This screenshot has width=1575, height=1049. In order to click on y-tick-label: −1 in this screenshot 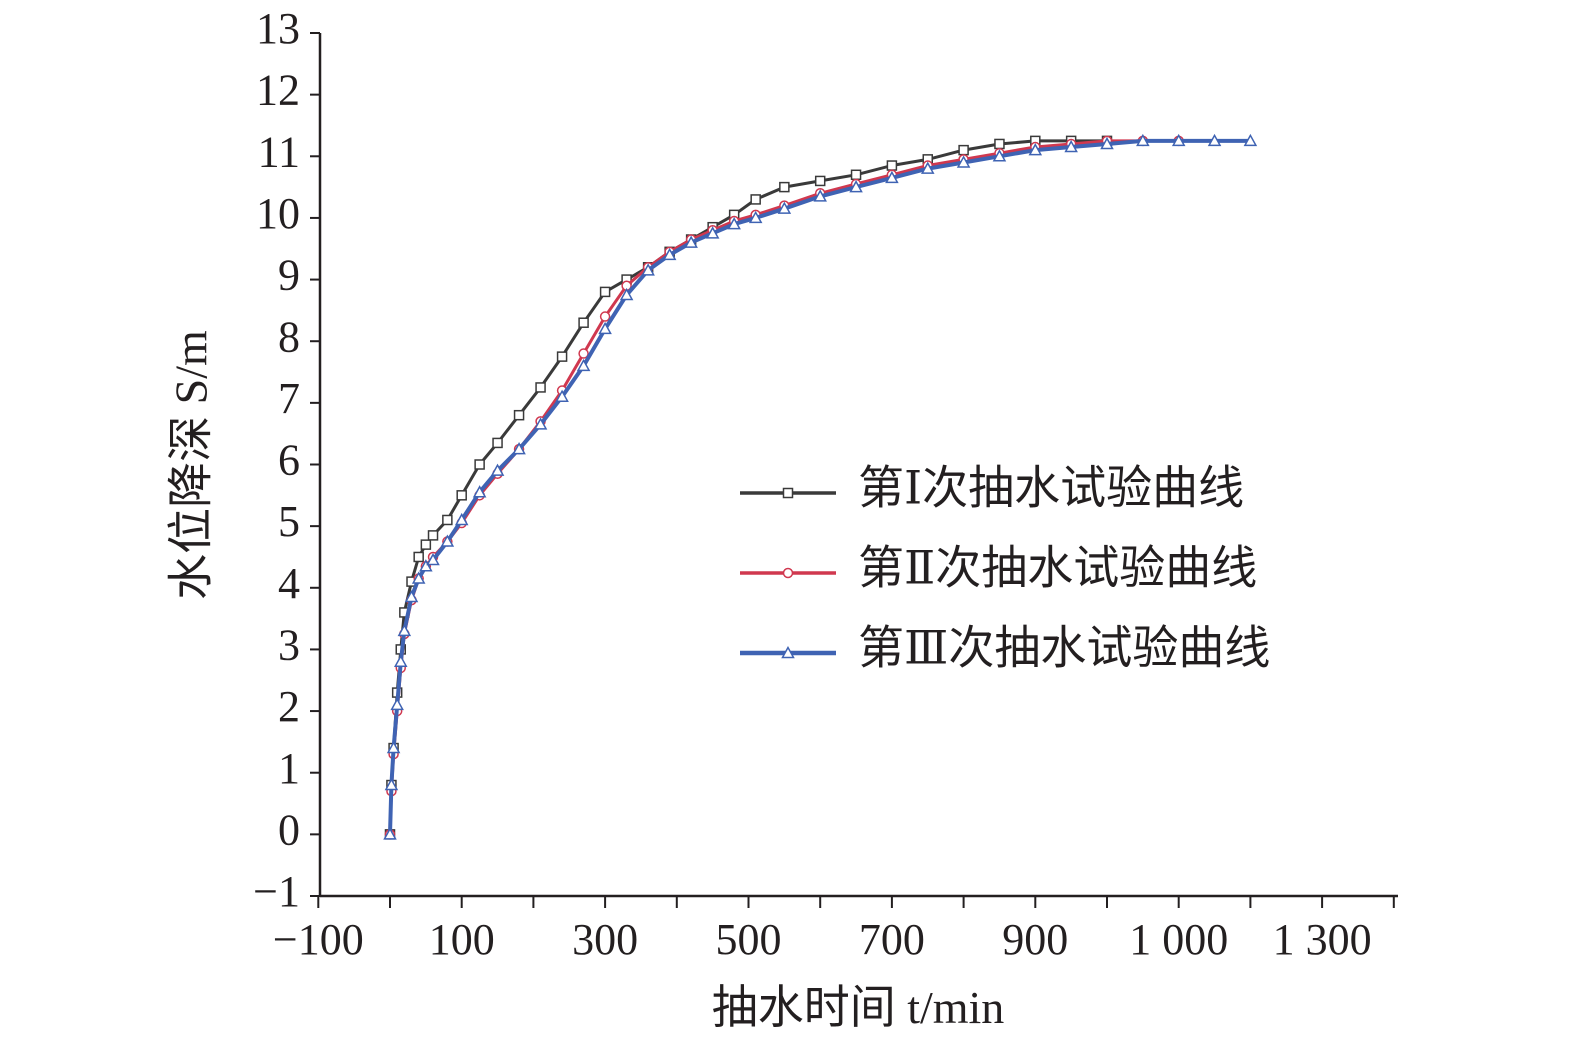, I will do `click(276, 891)`.